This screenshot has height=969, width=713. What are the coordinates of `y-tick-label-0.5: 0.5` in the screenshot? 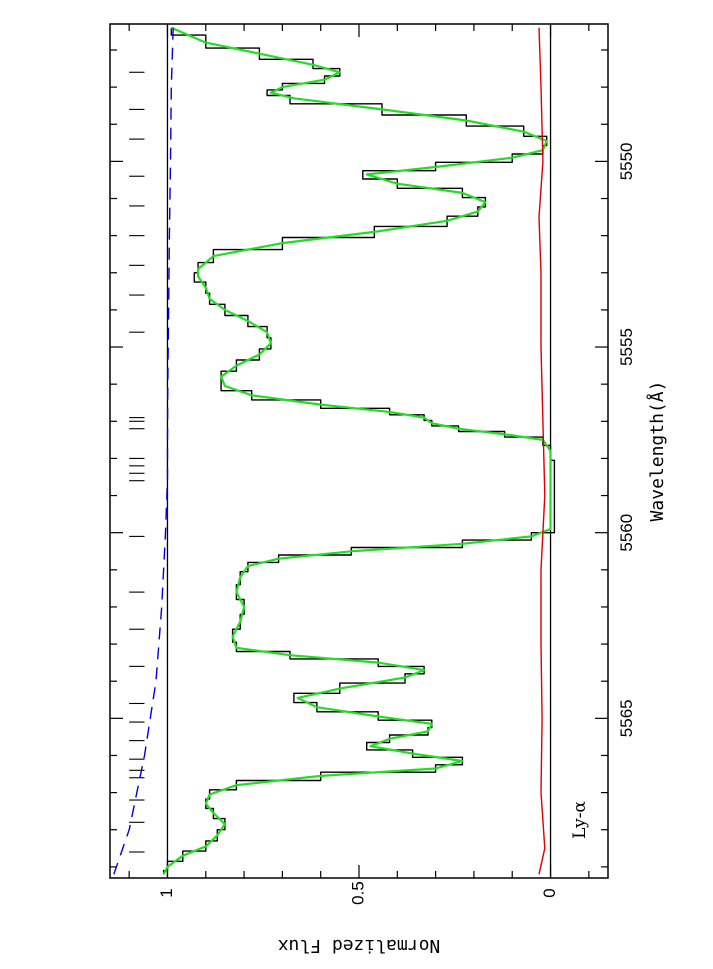 It's located at (357, 893).